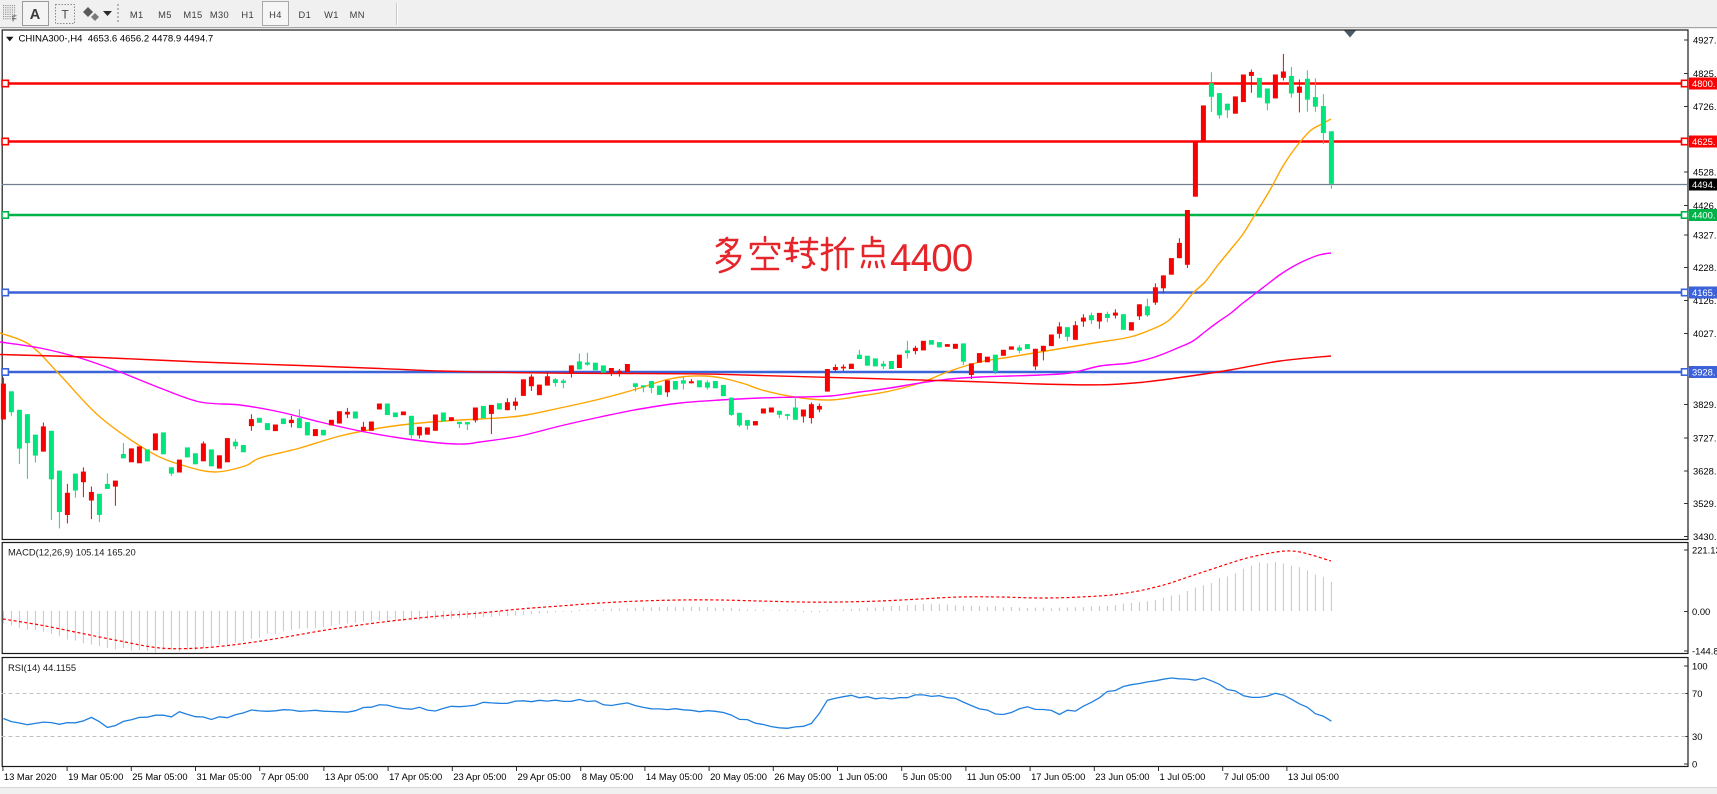  Describe the element at coordinates (275, 15) in the screenshot. I see `svg-text: H4` at that location.